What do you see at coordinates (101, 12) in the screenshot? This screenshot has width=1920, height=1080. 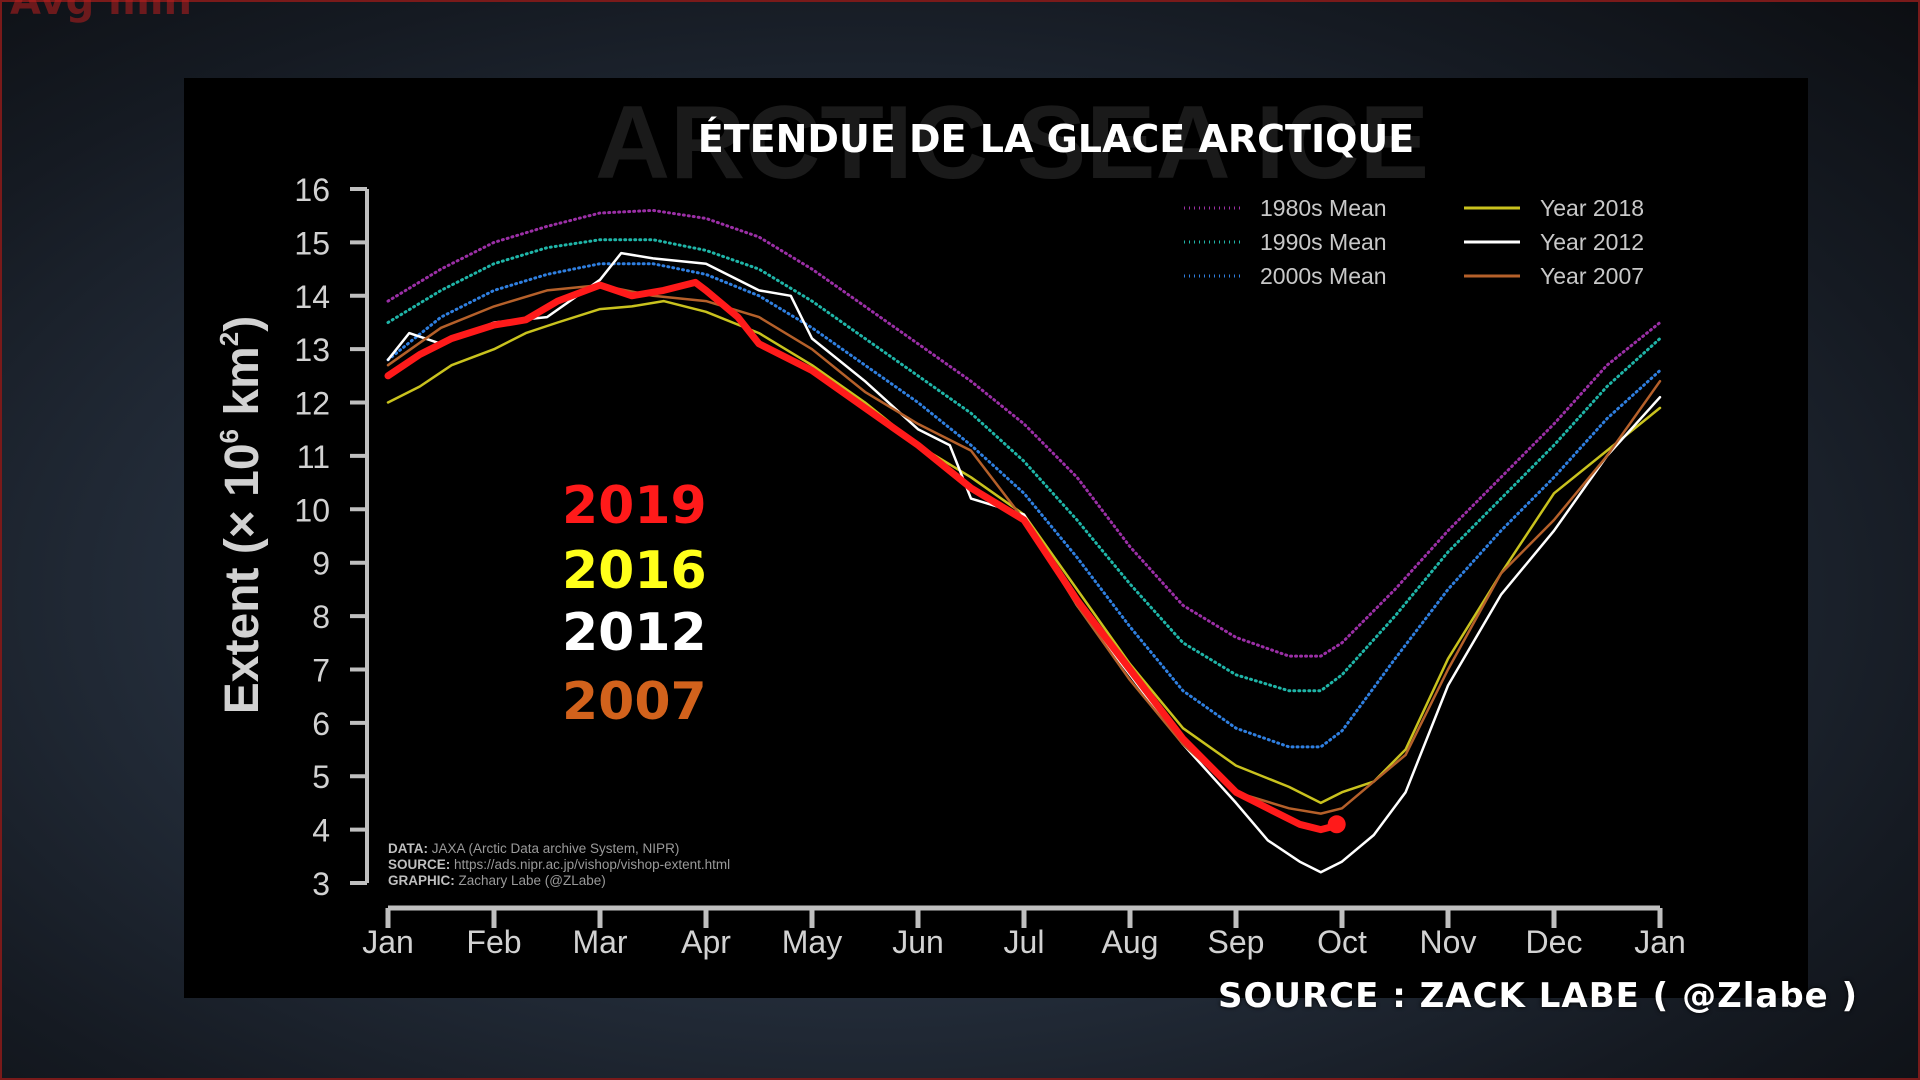 I see `background-overlay-text: Avg min` at bounding box center [101, 12].